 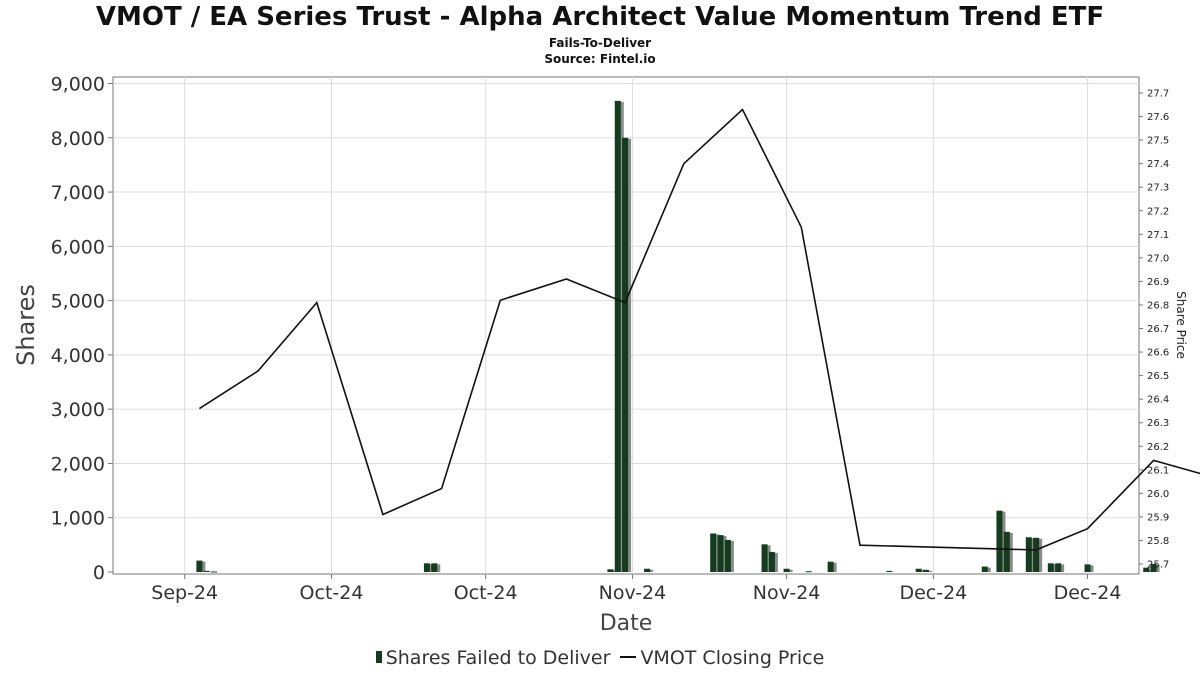 What do you see at coordinates (1181, 325) in the screenshot?
I see `y2-axis-label: Share Price` at bounding box center [1181, 325].